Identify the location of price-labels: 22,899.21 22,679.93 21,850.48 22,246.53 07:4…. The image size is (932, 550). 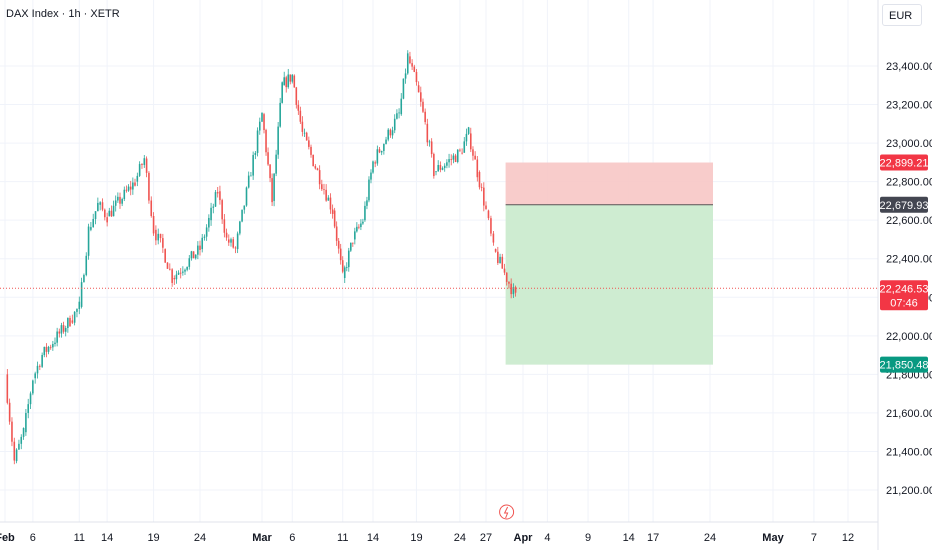
(904, 263).